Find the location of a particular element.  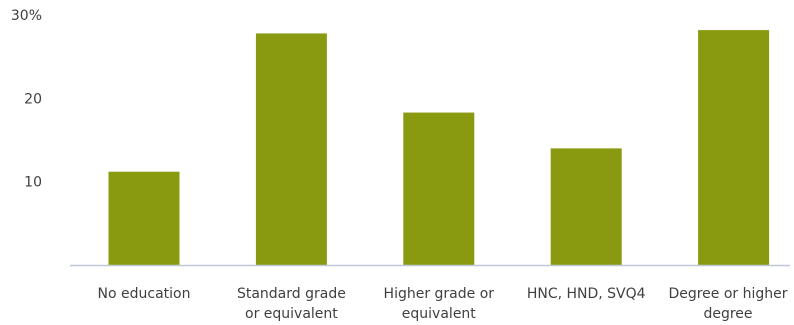

x-tick-label-line: Higher grade or is located at coordinates (439, 294).